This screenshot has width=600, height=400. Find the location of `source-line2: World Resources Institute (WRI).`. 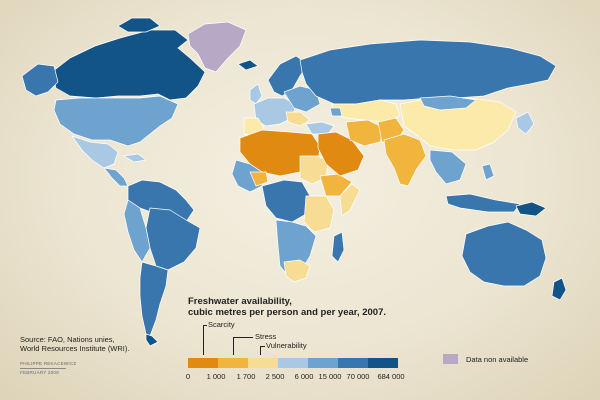

source-line2: World Resources Institute (WRI). is located at coordinates (75, 348).